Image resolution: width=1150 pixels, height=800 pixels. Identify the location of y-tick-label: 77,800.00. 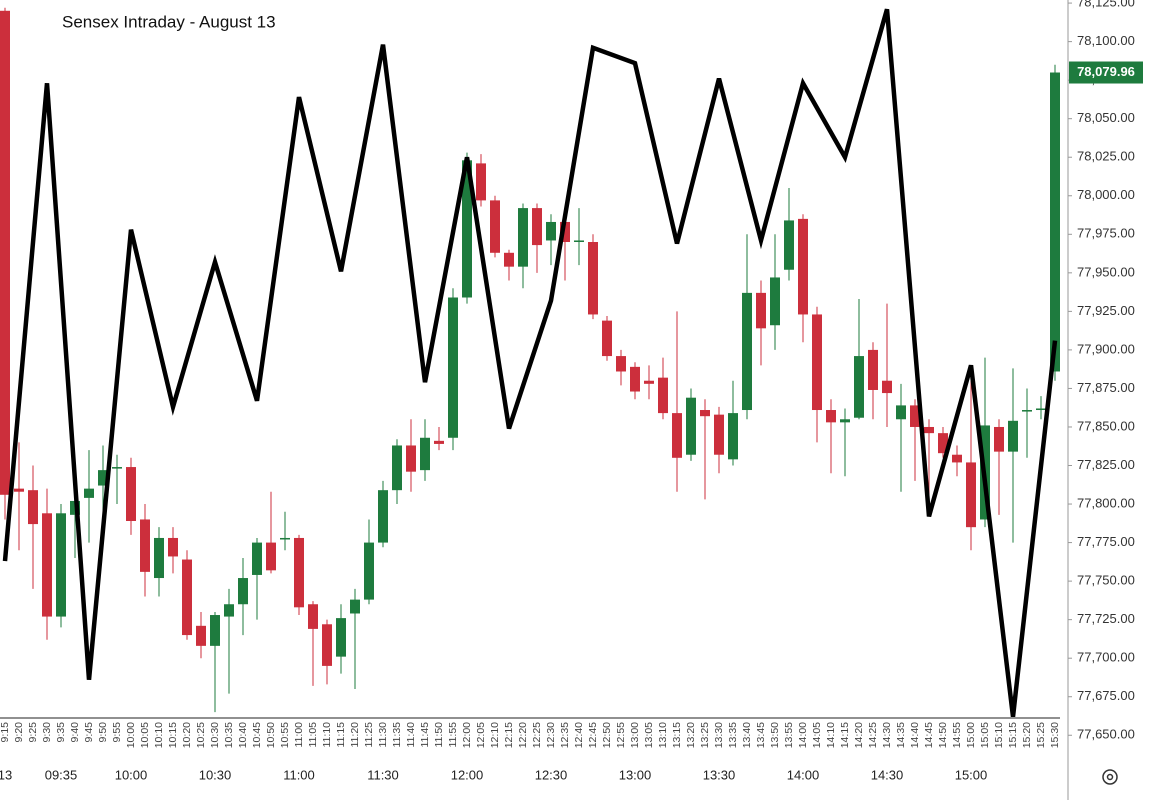
(1106, 502).